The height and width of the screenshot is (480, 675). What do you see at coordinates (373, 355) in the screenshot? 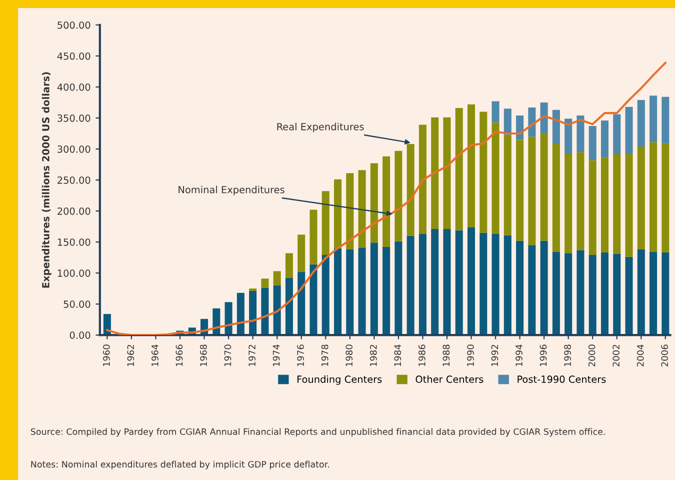
I see `x-tick-label: 1982` at bounding box center [373, 355].